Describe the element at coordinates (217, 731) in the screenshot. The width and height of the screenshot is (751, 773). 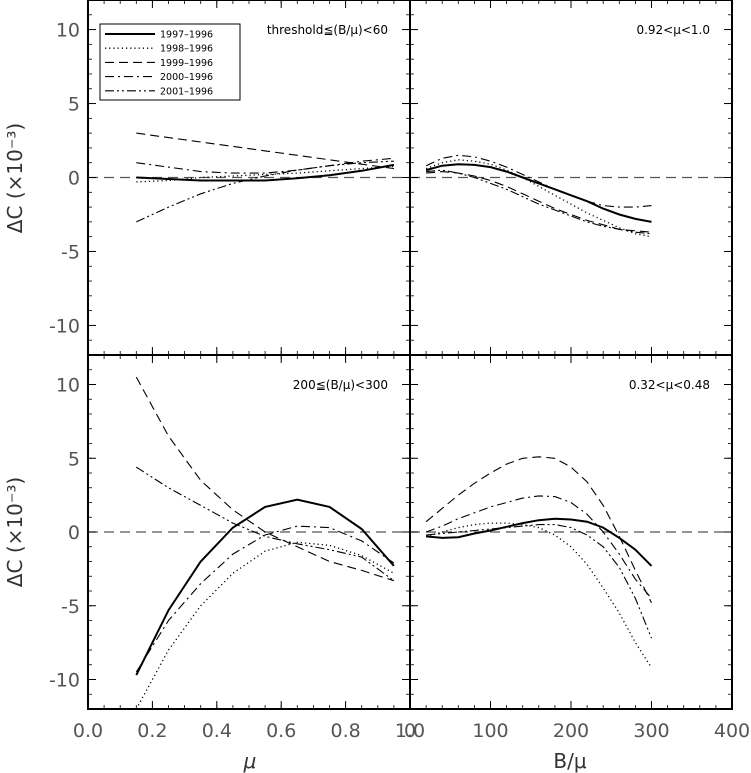
I see `x-tick-label: 0.4` at that location.